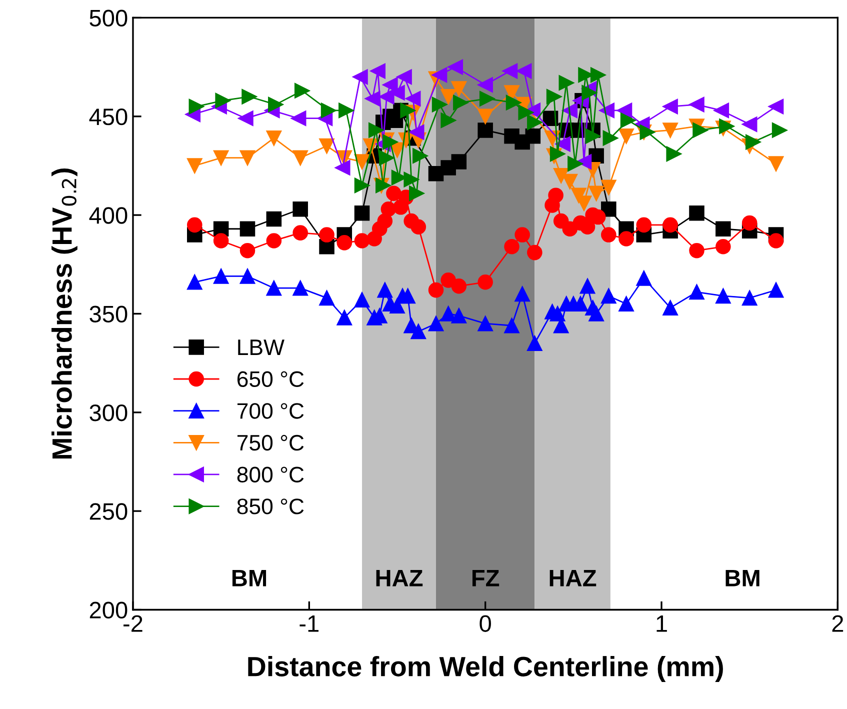 This screenshot has width=847, height=709. Describe the element at coordinates (486, 578) in the screenshot. I see `band-label: FZ` at that location.